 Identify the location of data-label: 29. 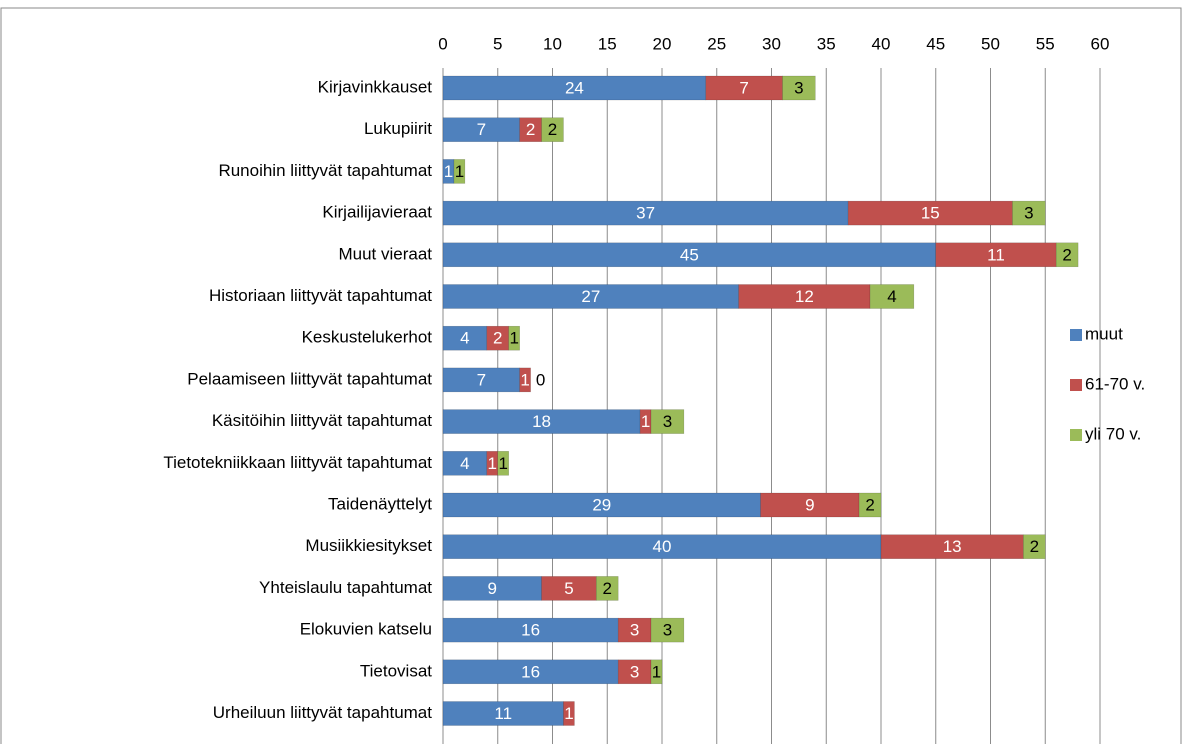
(601, 504).